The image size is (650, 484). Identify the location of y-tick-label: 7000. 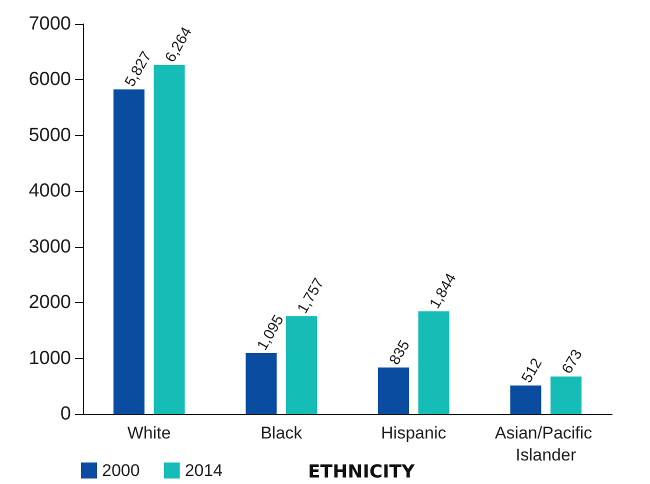
(49, 24).